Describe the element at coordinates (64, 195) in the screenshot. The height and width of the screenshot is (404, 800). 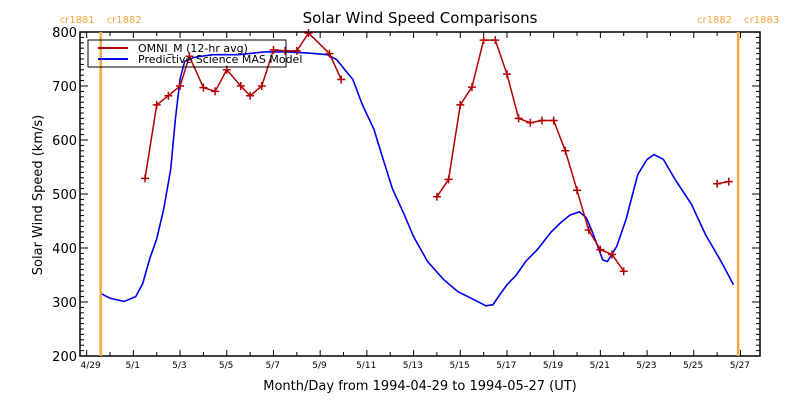
I see `y-tick-label: 500` at that location.